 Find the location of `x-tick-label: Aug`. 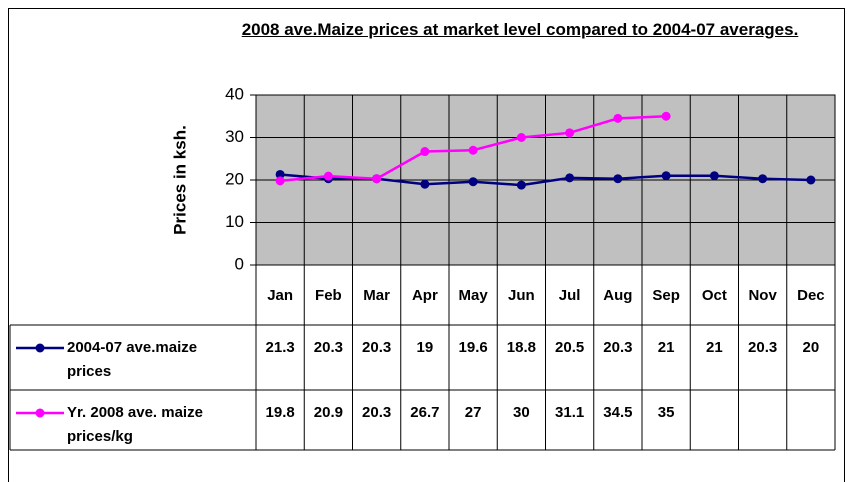

x-tick-label: Aug is located at coordinates (617, 295).